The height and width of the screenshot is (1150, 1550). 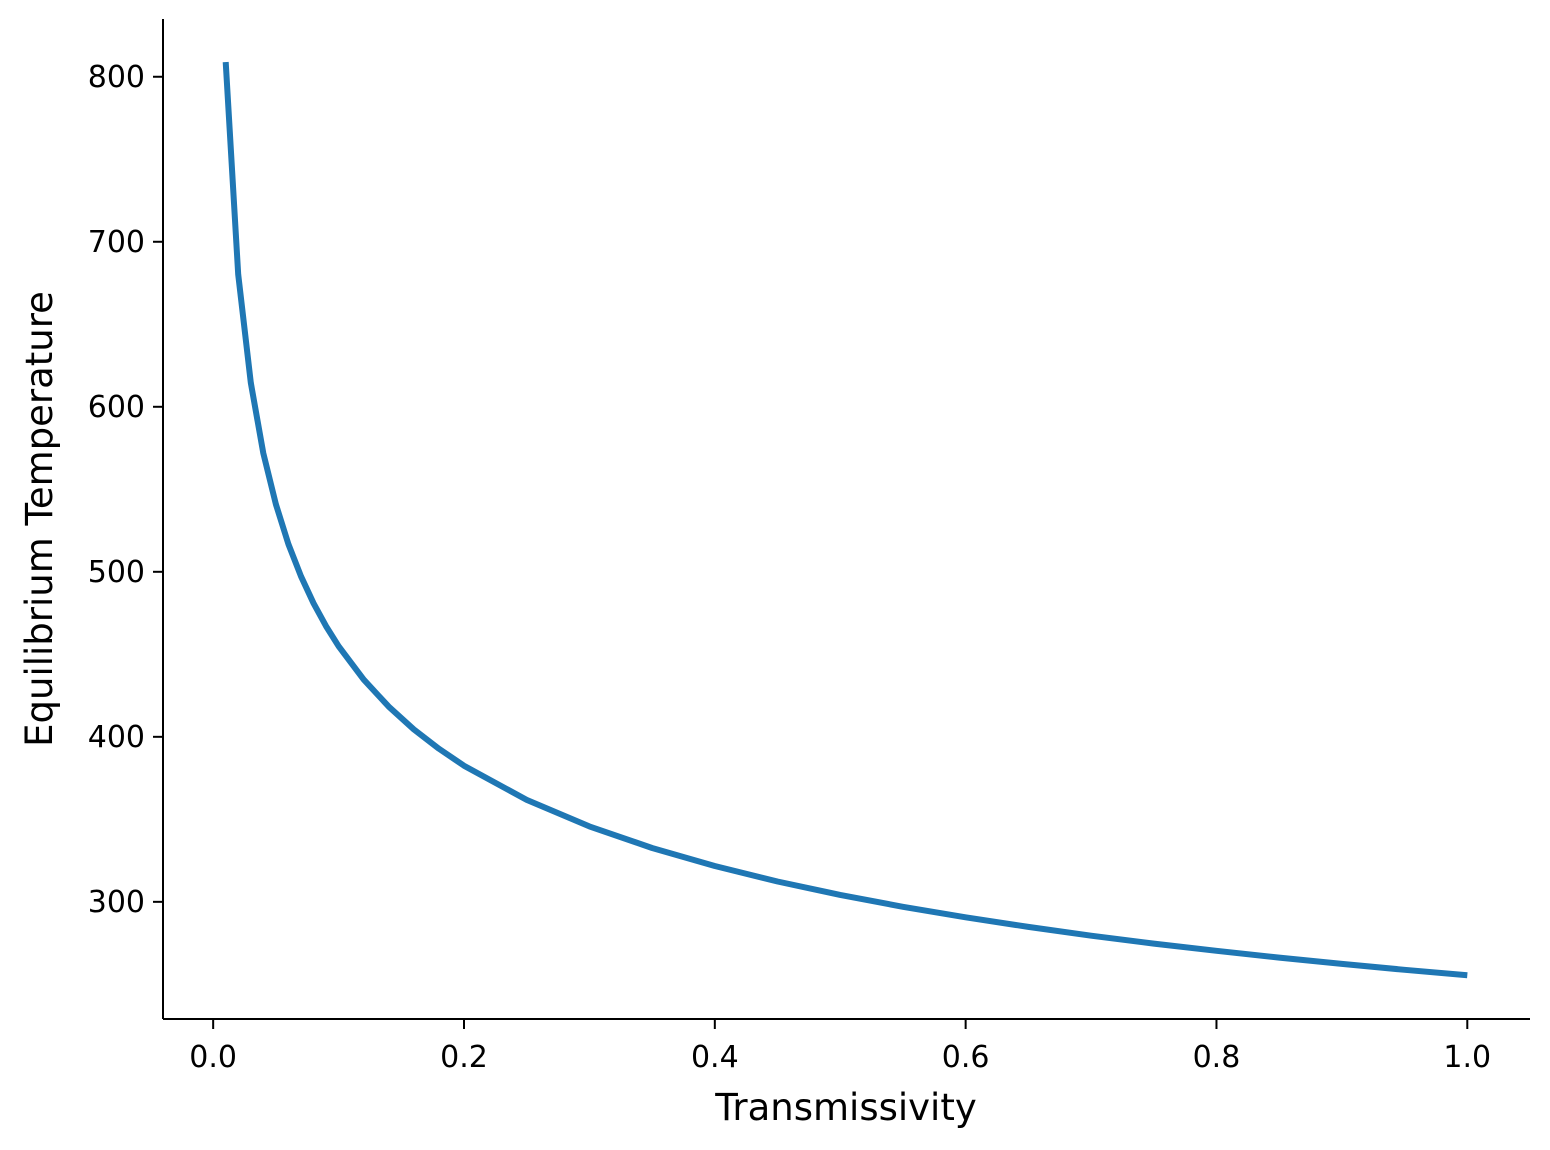 What do you see at coordinates (125, 490) in the screenshot?
I see `y-axis-ticks: 300 400 500 600 700 800` at bounding box center [125, 490].